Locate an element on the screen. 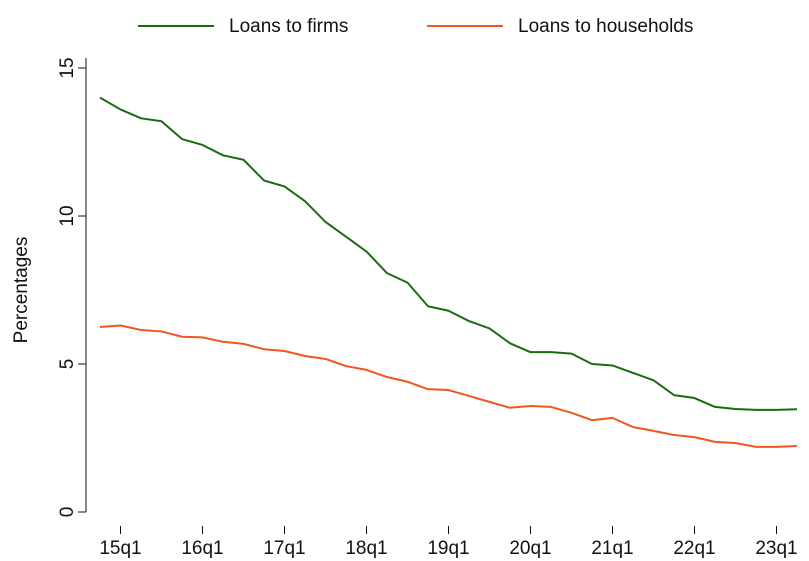 The height and width of the screenshot is (561, 809). y-tick-label: 10 is located at coordinates (67, 215).